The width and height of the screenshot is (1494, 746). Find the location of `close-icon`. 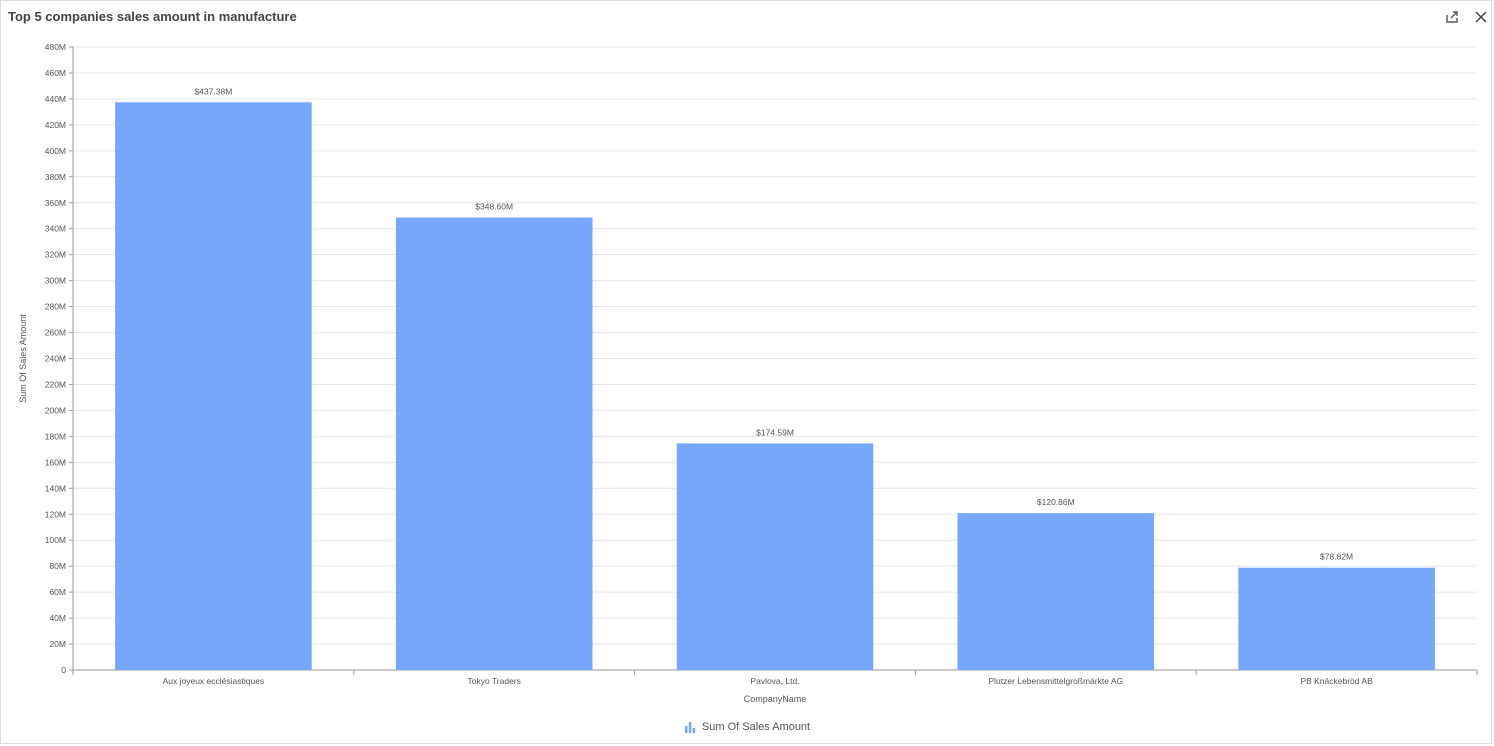

close-icon is located at coordinates (1481, 17).